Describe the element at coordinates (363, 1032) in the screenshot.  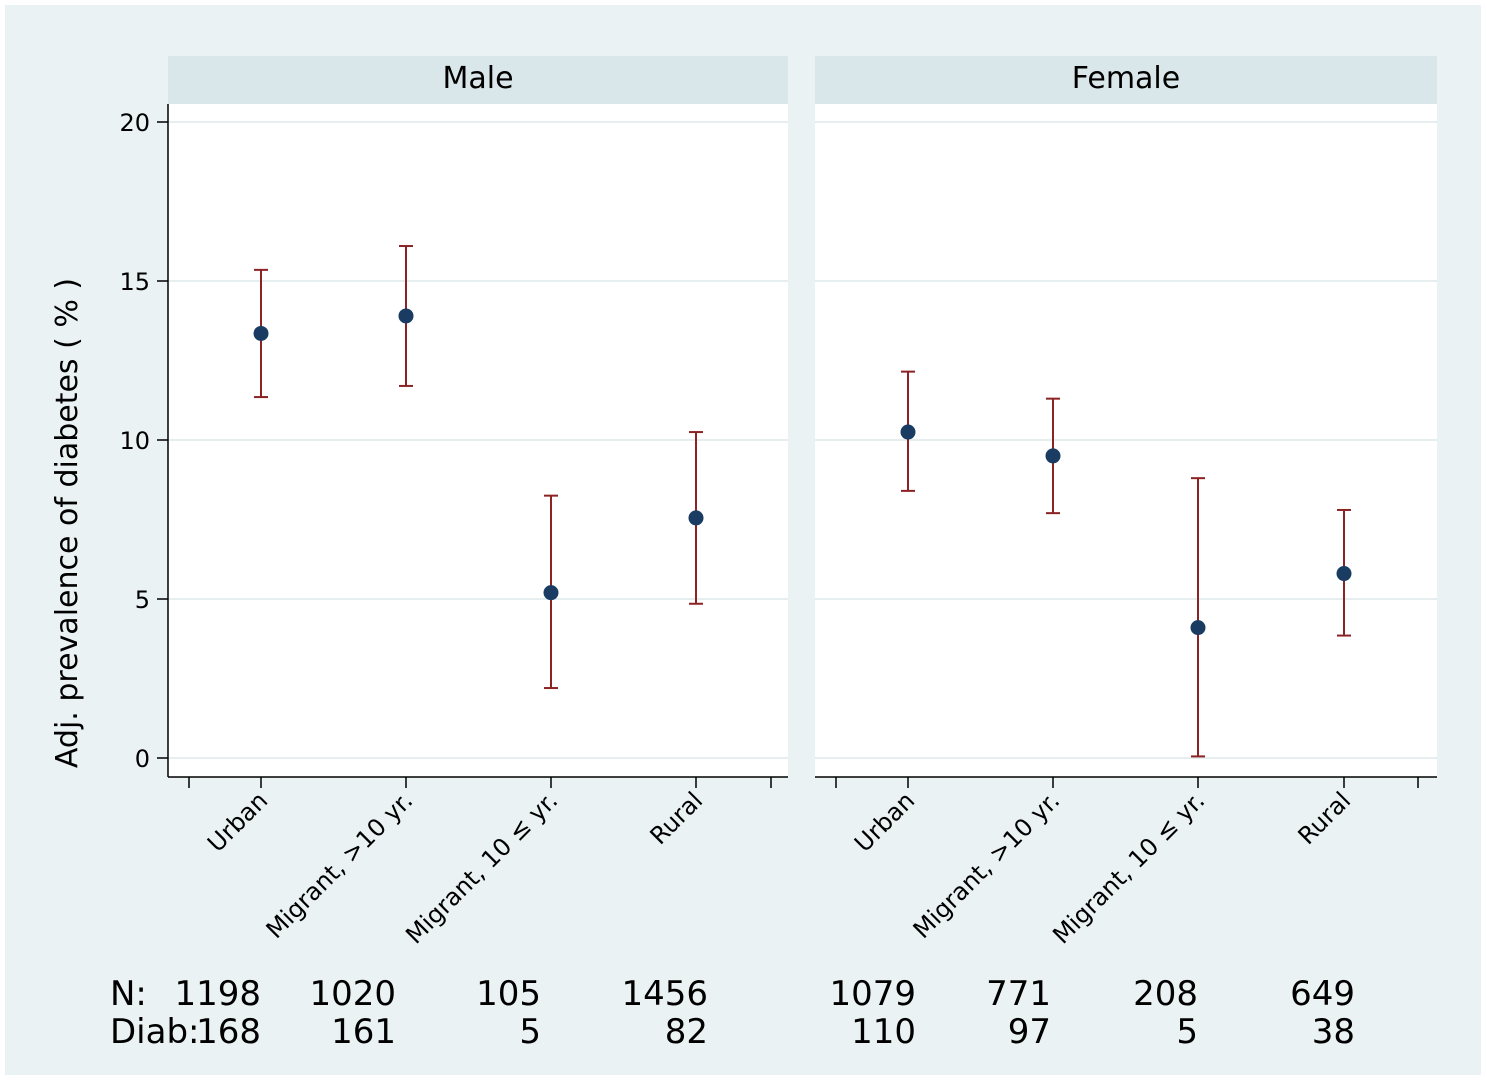
I see `diab-count: 161` at that location.